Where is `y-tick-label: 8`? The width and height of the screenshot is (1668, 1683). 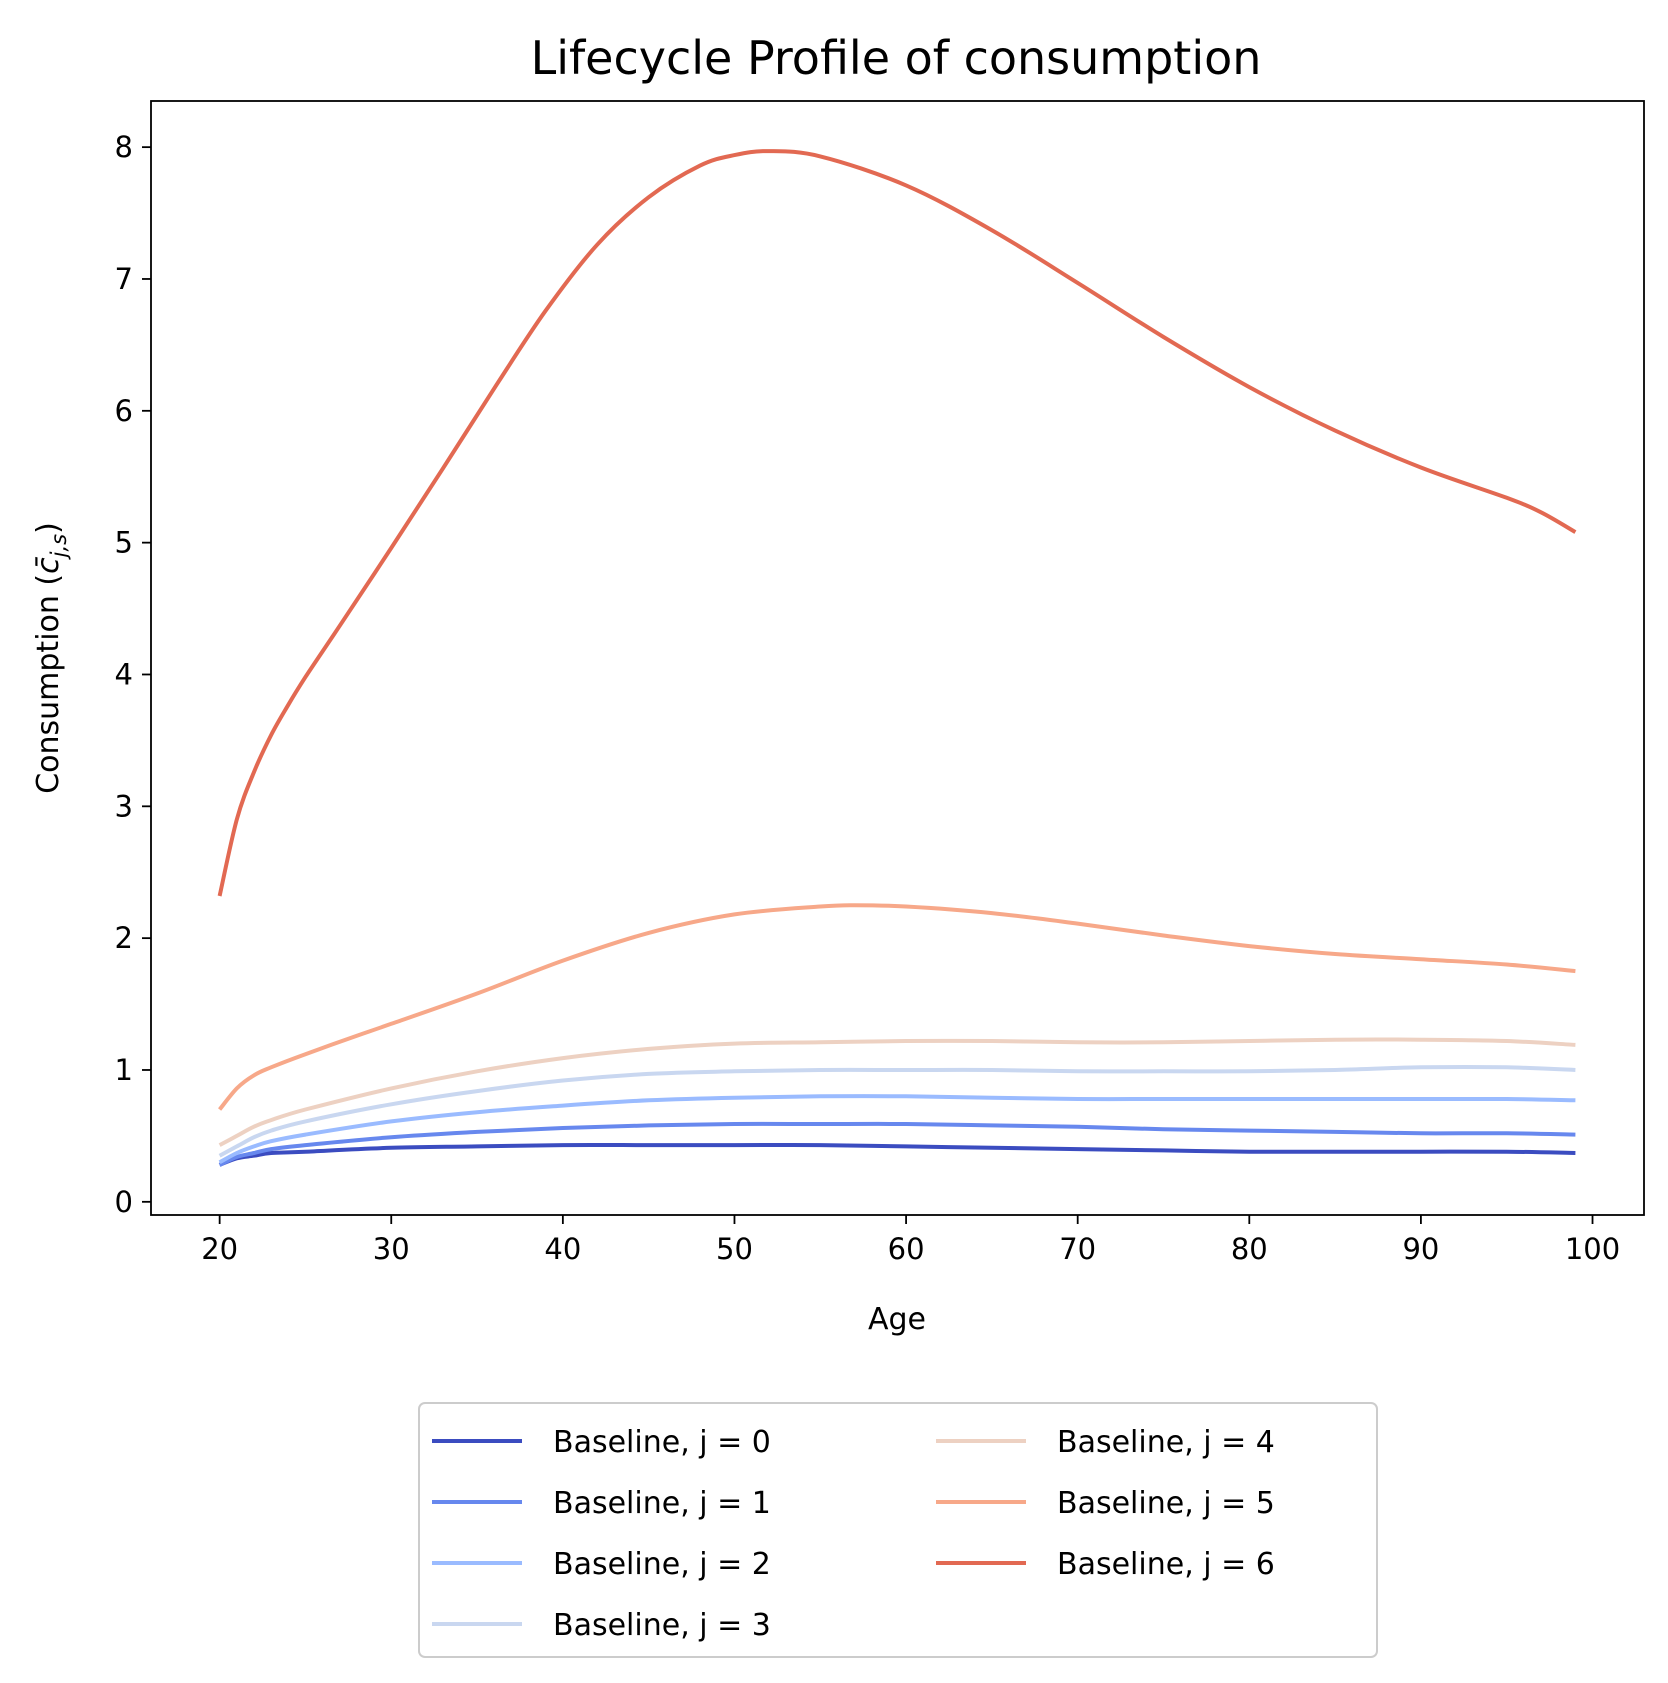
y-tick-label: 8 is located at coordinates (124, 147).